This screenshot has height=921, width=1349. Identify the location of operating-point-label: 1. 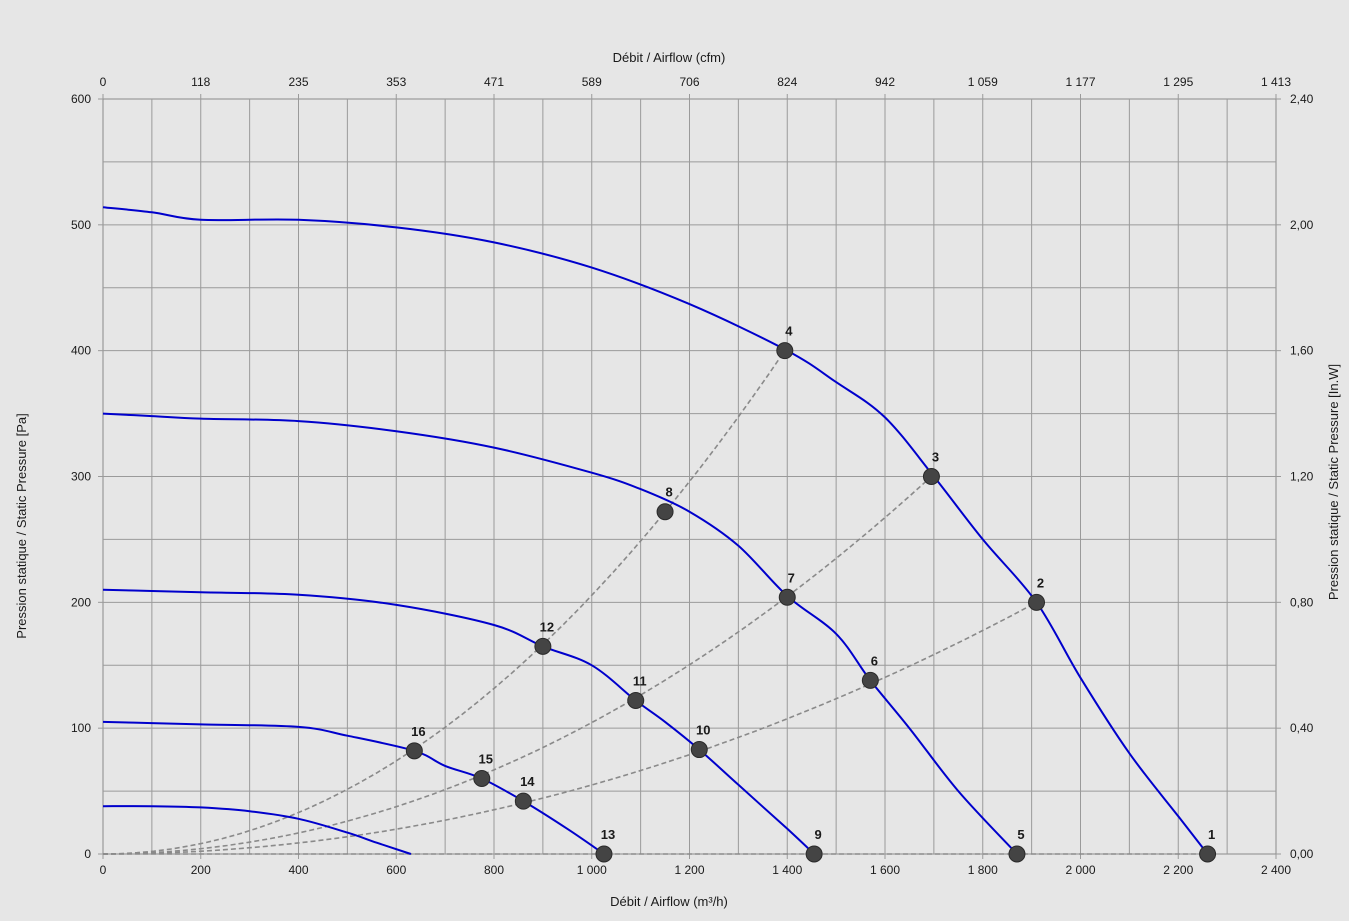
(1211, 834).